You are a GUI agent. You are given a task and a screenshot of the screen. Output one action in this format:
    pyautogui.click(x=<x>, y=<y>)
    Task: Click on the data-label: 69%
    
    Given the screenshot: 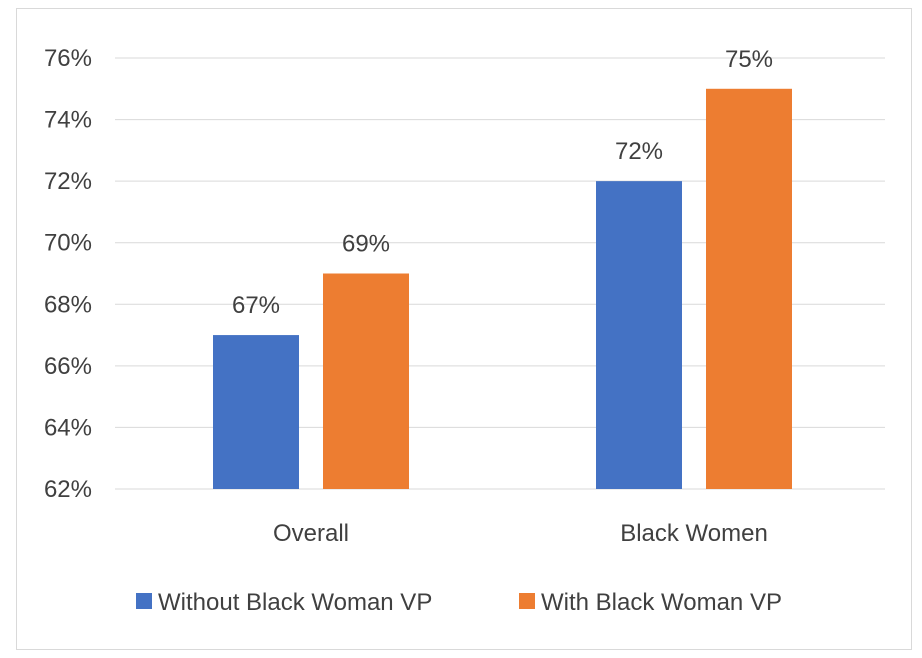 What is the action you would take?
    pyautogui.click(x=366, y=244)
    